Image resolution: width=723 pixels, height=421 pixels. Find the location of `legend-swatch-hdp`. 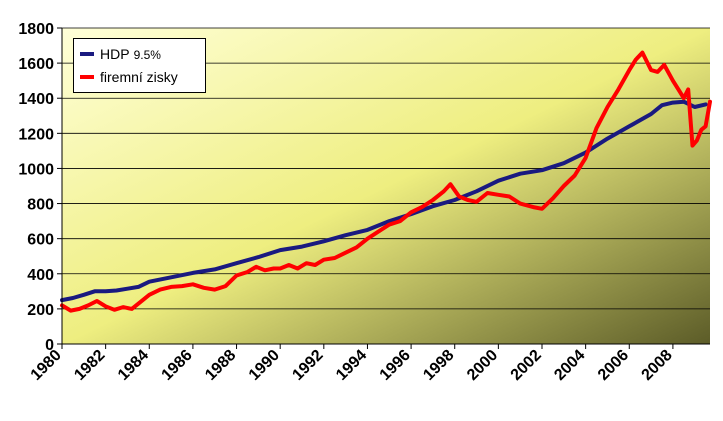

legend-swatch-hdp is located at coordinates (87, 54).